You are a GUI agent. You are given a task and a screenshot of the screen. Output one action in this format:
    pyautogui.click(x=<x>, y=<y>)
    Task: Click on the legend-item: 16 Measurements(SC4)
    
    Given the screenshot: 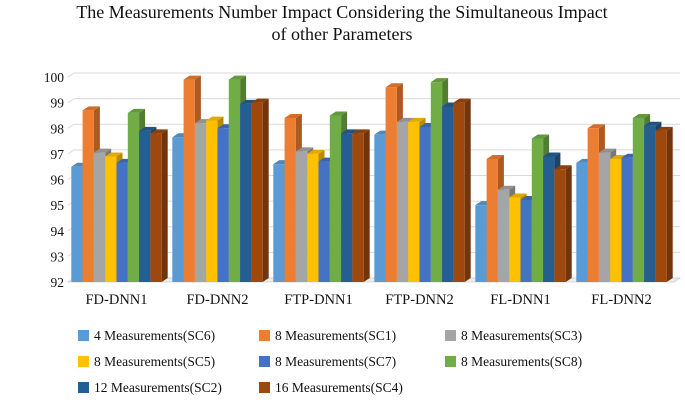 What is the action you would take?
    pyautogui.click(x=331, y=387)
    